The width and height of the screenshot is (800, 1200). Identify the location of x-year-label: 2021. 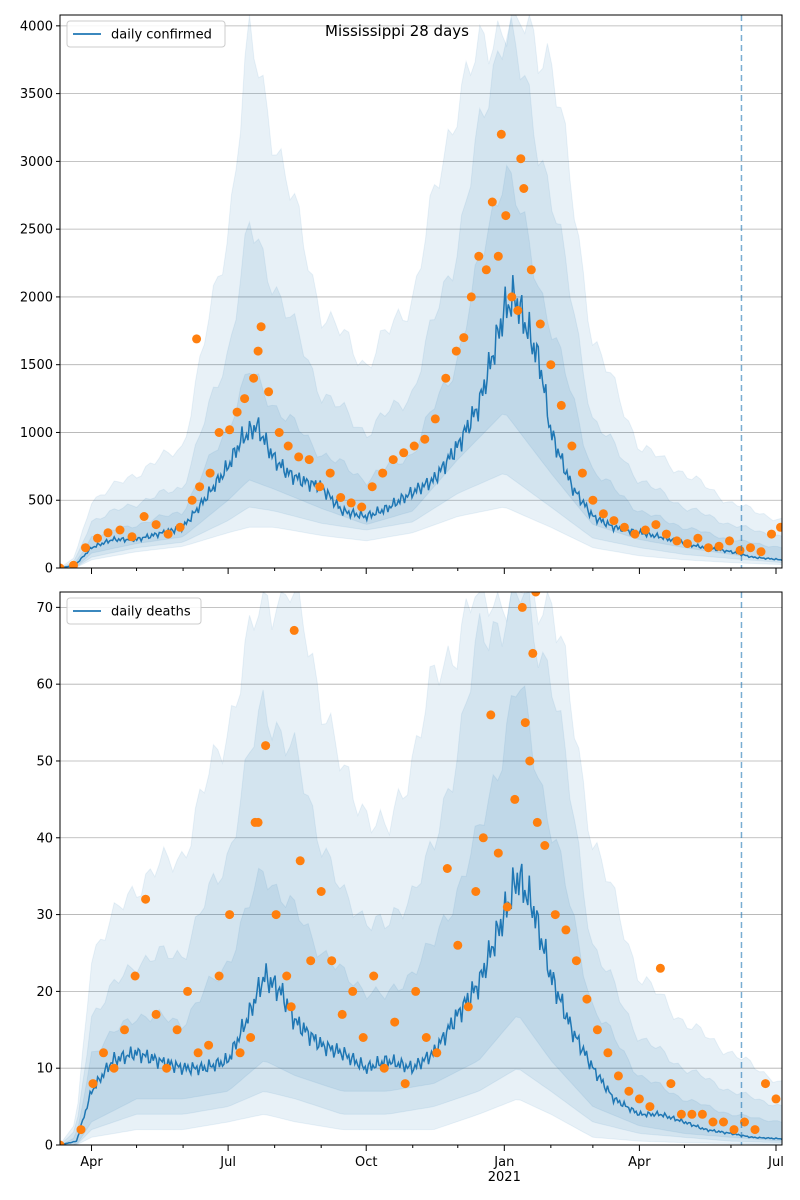
(504, 1177).